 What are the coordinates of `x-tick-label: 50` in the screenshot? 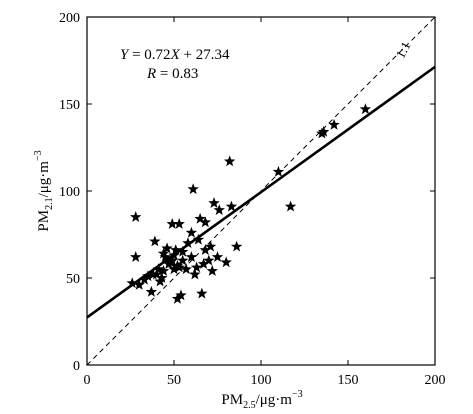 It's located at (174, 380).